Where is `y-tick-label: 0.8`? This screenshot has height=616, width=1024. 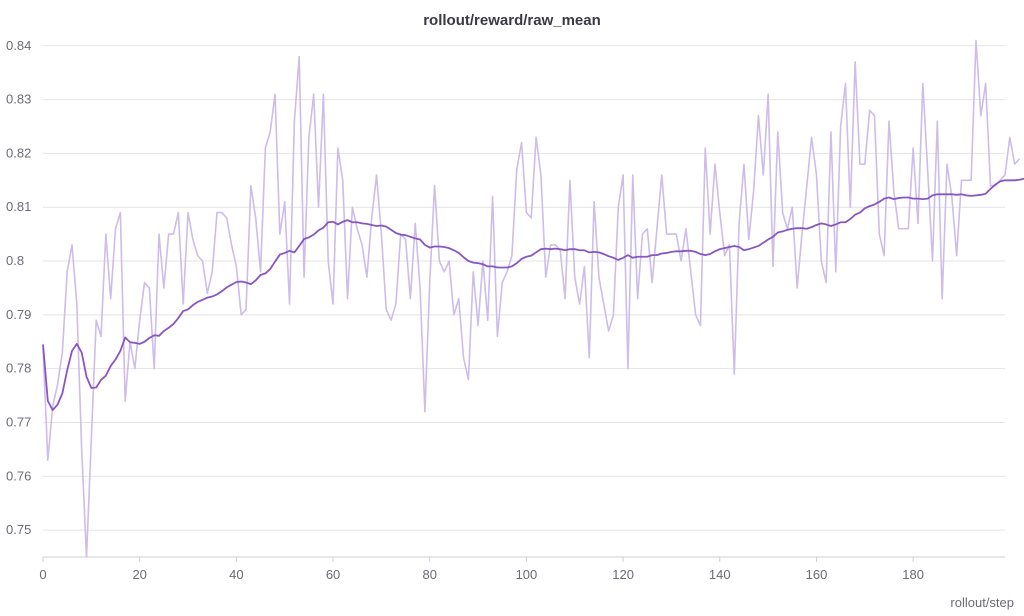 y-tick-label: 0.8 is located at coordinates (15, 260).